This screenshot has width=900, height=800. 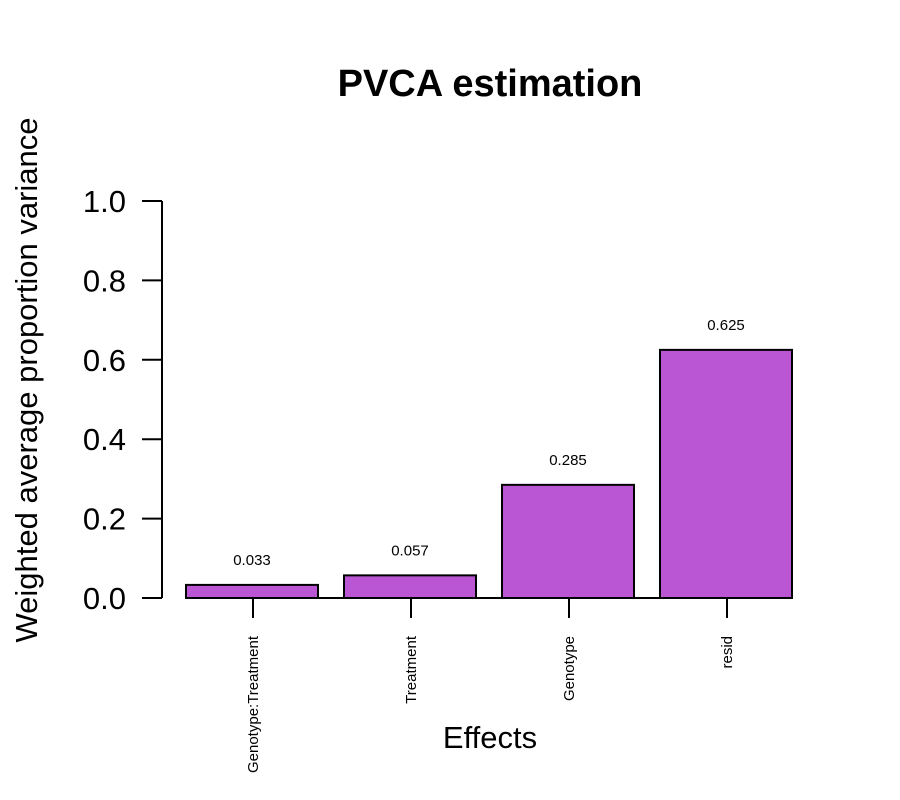 I want to click on y-tick-label: 0.8, so click(x=104, y=280).